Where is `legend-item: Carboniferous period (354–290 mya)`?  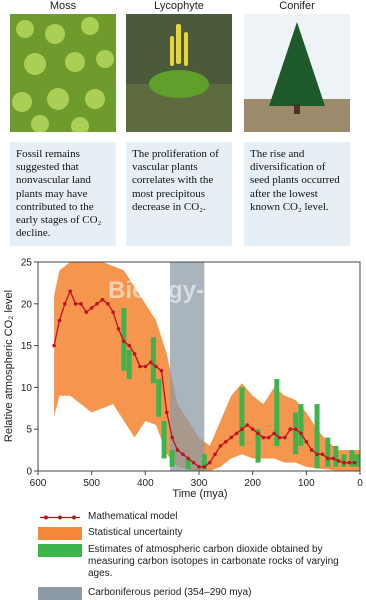 legend-item: Carboniferous period (354–290 mya) is located at coordinates (198, 593).